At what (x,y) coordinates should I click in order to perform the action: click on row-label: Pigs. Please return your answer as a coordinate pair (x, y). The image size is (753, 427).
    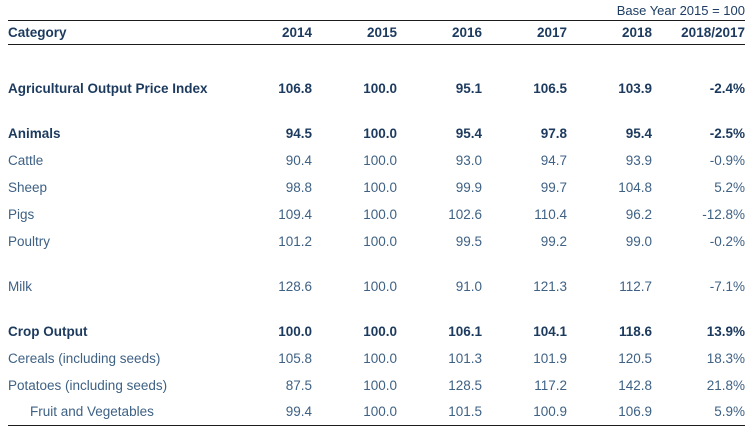
    Looking at the image, I should click on (21, 214).